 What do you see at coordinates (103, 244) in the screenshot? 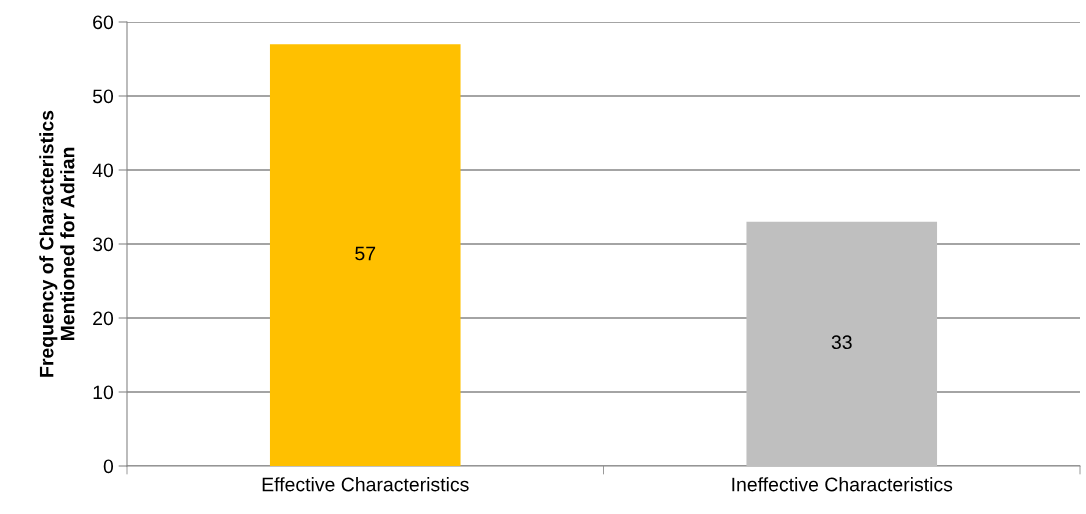
I see `y-tick-label: 30` at bounding box center [103, 244].